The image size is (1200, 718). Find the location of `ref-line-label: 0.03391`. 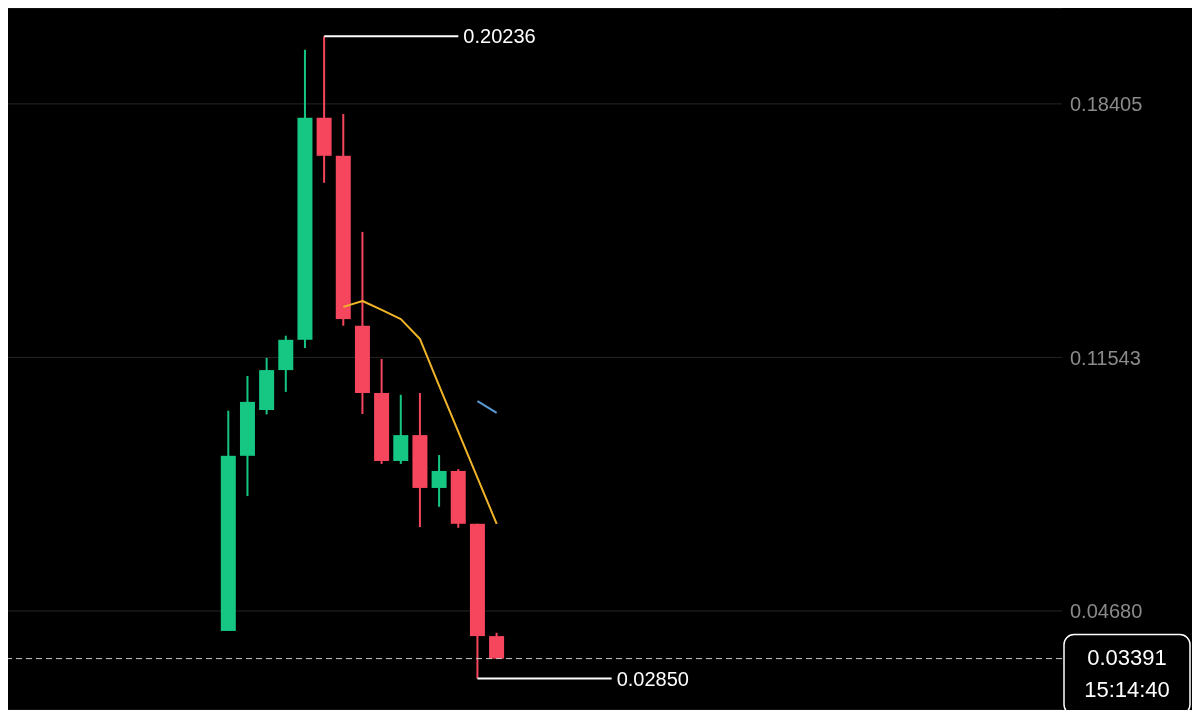

ref-line-label: 0.03391 is located at coordinates (1127, 657).